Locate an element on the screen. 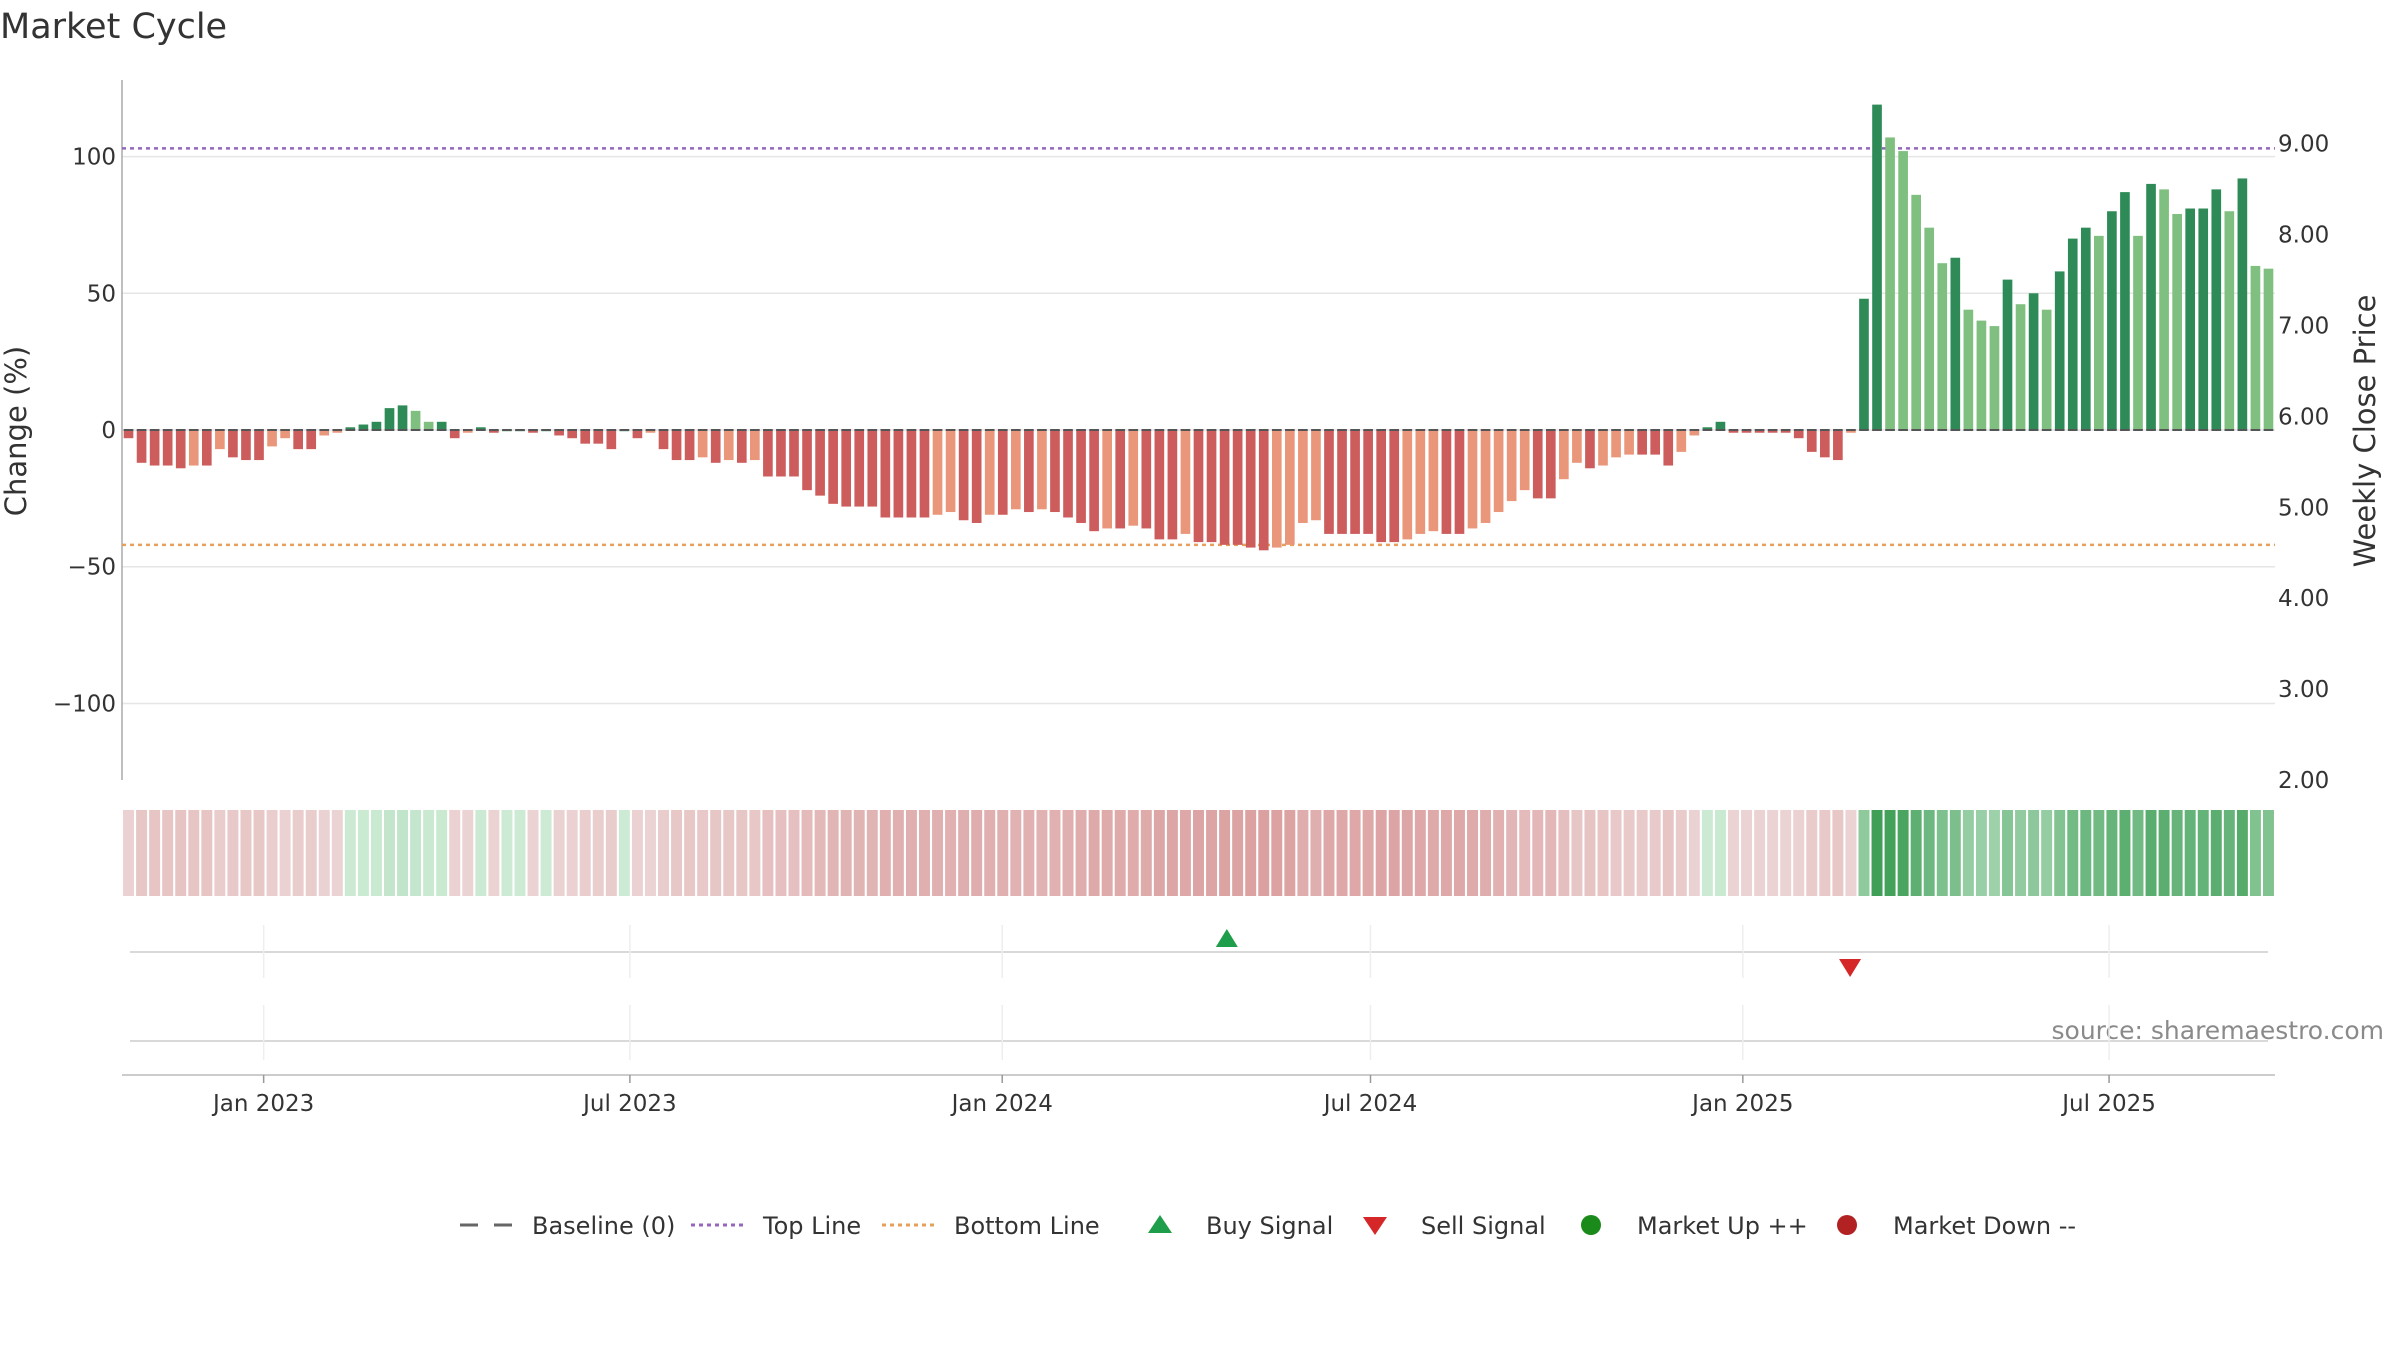 This screenshot has height=1354, width=2400. y-axis-right-label: Weekly Close Price is located at coordinates (2365, 431).